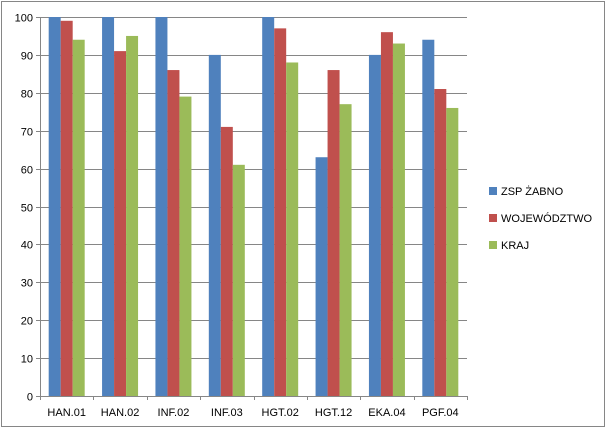  I want to click on legend-swatch-zsp-zabno, so click(493, 191).